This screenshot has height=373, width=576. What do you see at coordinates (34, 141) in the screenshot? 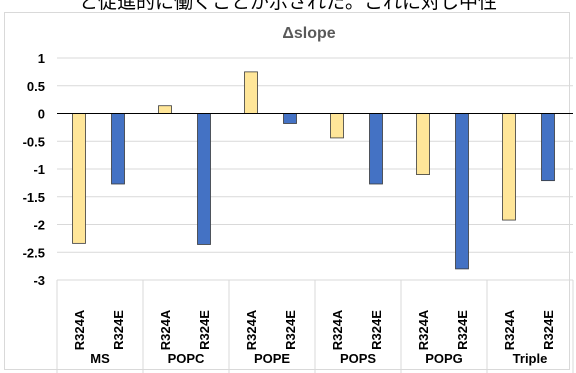
I see `y-tick-label: -0.5` at bounding box center [34, 141].